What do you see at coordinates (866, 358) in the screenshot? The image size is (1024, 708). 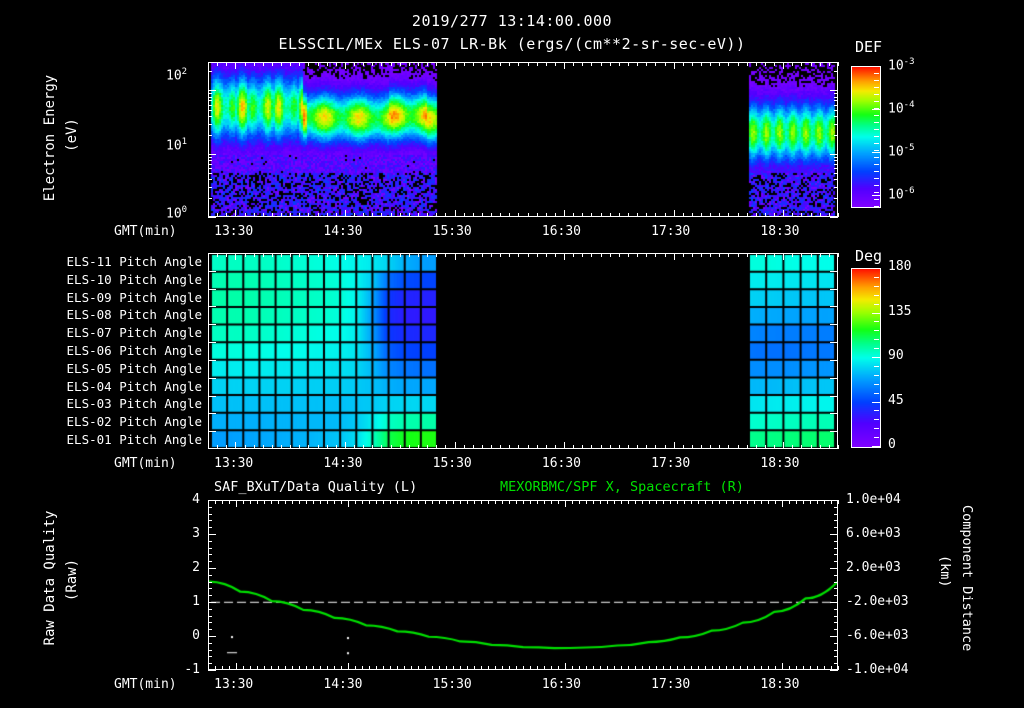 I see `pitch-angle-colorbar` at bounding box center [866, 358].